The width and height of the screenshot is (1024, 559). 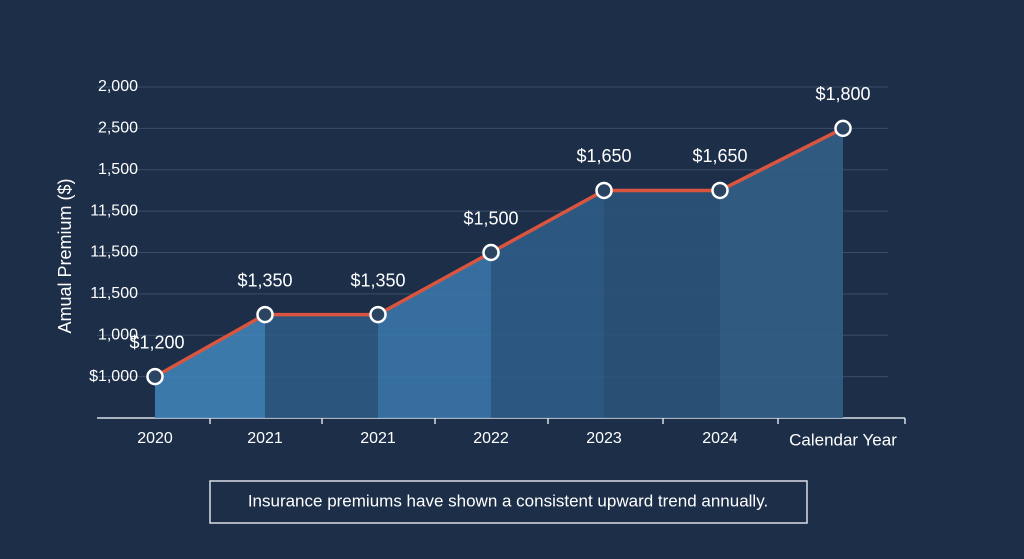 What do you see at coordinates (491, 438) in the screenshot?
I see `x-tick-label: 2022` at bounding box center [491, 438].